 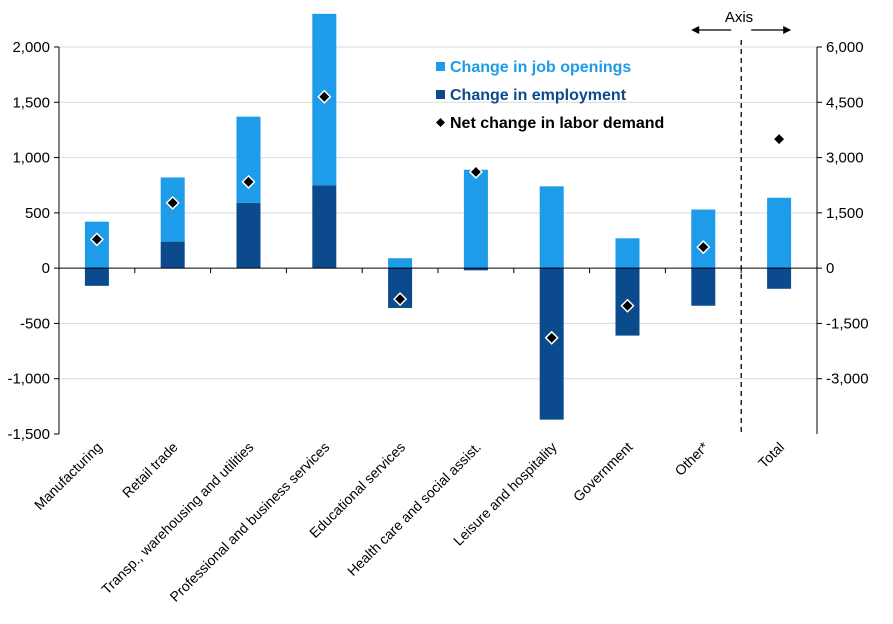 What do you see at coordinates (691, 458) in the screenshot?
I see `category-label: Other*` at bounding box center [691, 458].